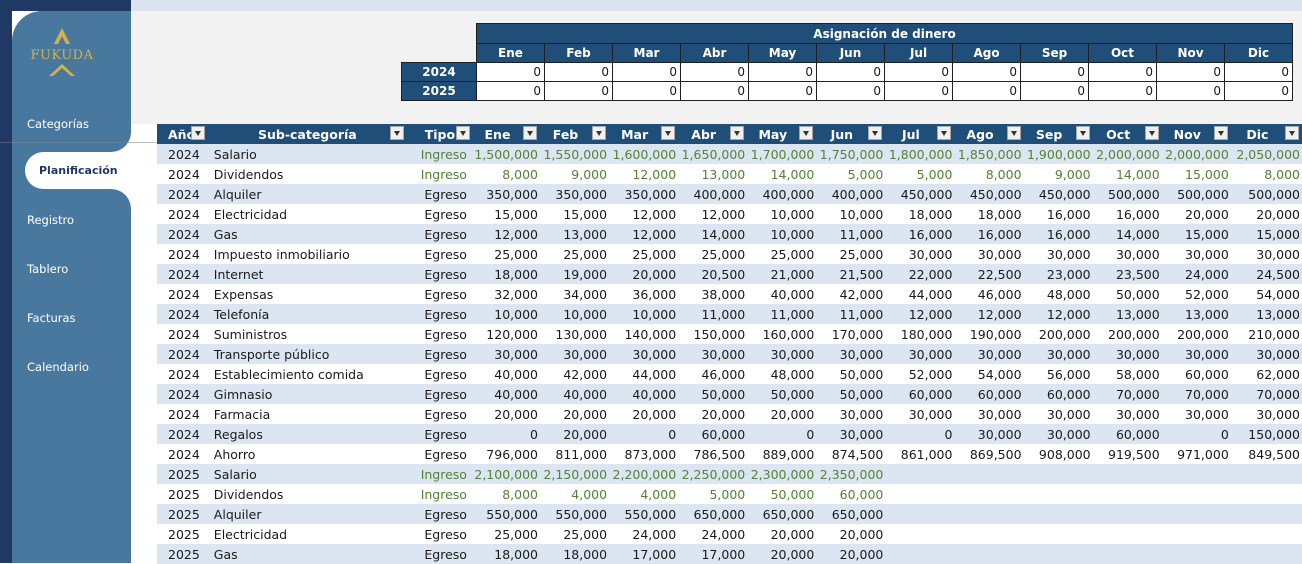 The image size is (1302, 564). What do you see at coordinates (182, 534) in the screenshot?
I see `cell-year: 2025` at bounding box center [182, 534].